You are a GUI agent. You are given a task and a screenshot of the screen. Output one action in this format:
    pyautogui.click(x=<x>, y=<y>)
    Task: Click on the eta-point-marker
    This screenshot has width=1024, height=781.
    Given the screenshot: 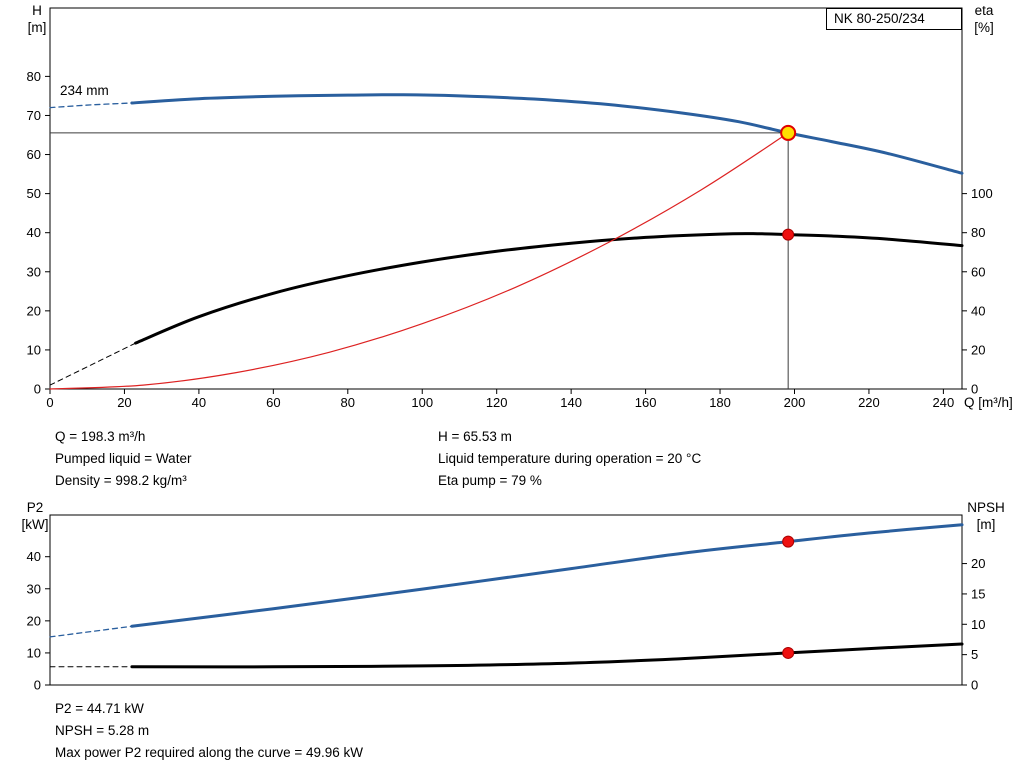 What is the action you would take?
    pyautogui.click(x=788, y=234)
    